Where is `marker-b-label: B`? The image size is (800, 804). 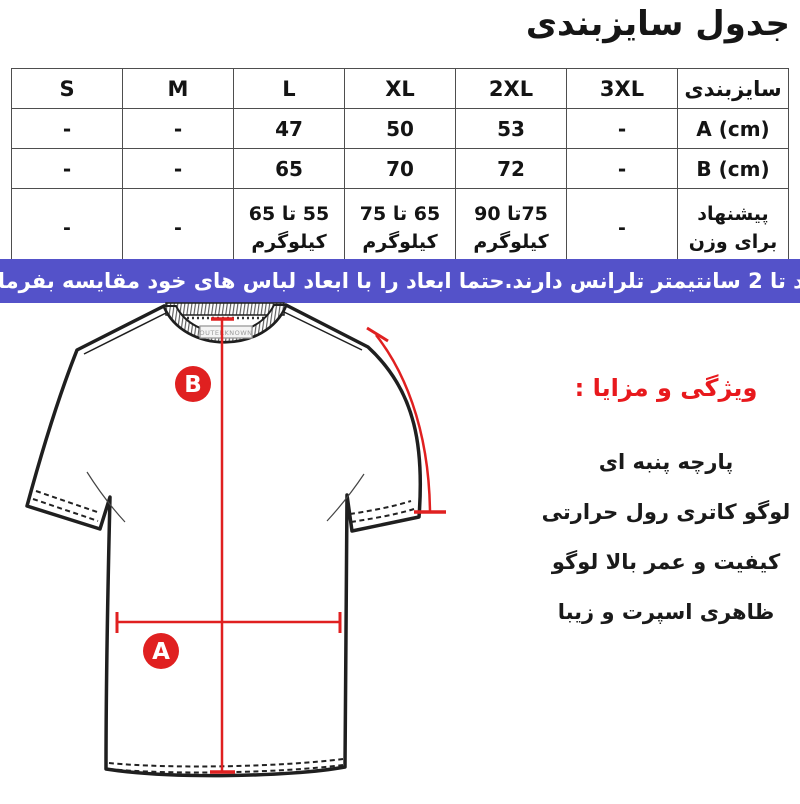
marker-b-label: B is located at coordinates (193, 385).